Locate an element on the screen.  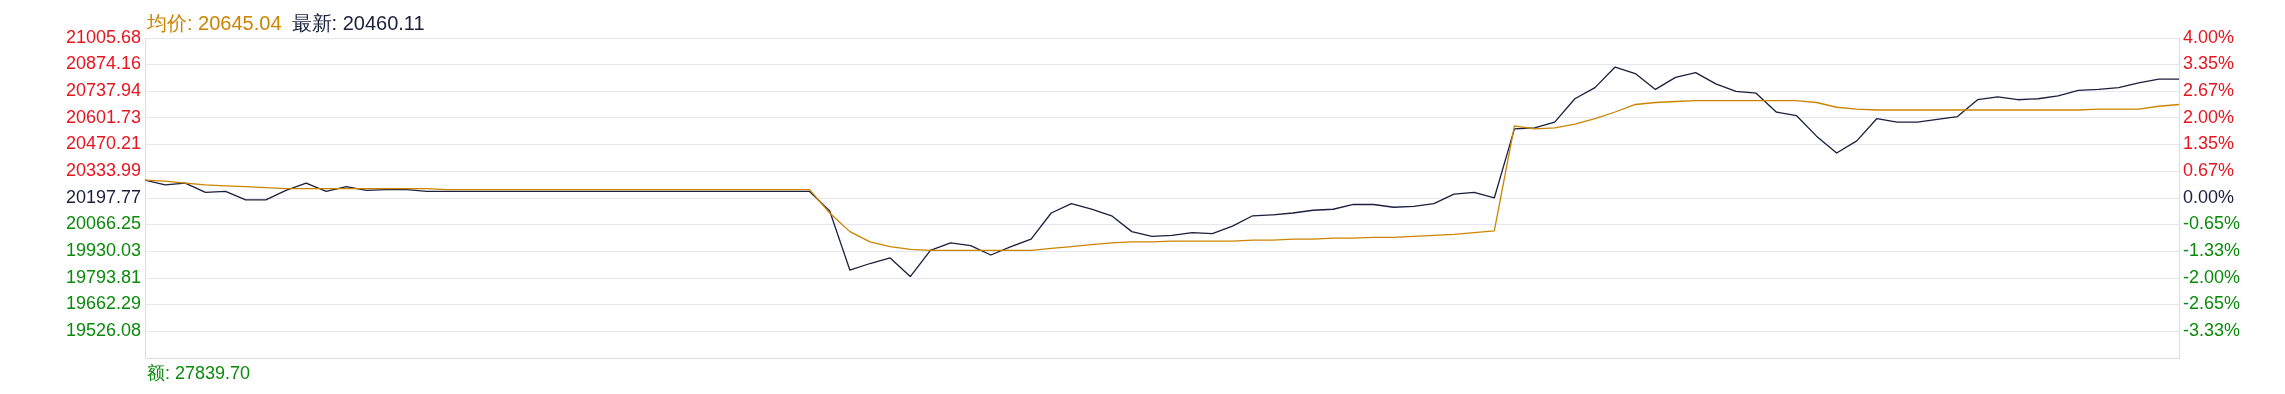
y2-tick-label: -2.65% is located at coordinates (2212, 302).